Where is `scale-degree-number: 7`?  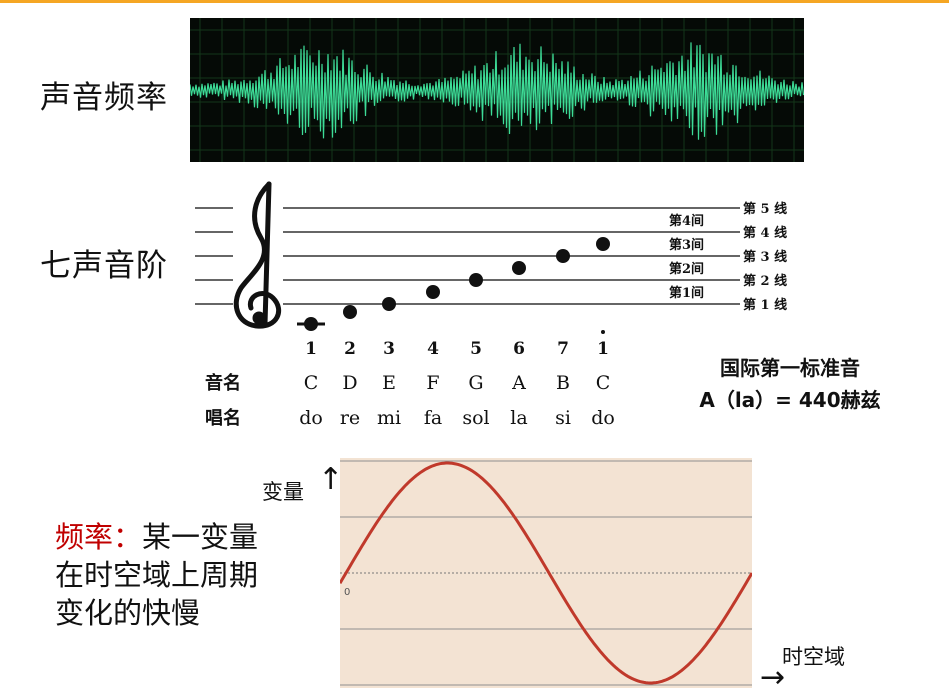 scale-degree-number: 7 is located at coordinates (563, 349).